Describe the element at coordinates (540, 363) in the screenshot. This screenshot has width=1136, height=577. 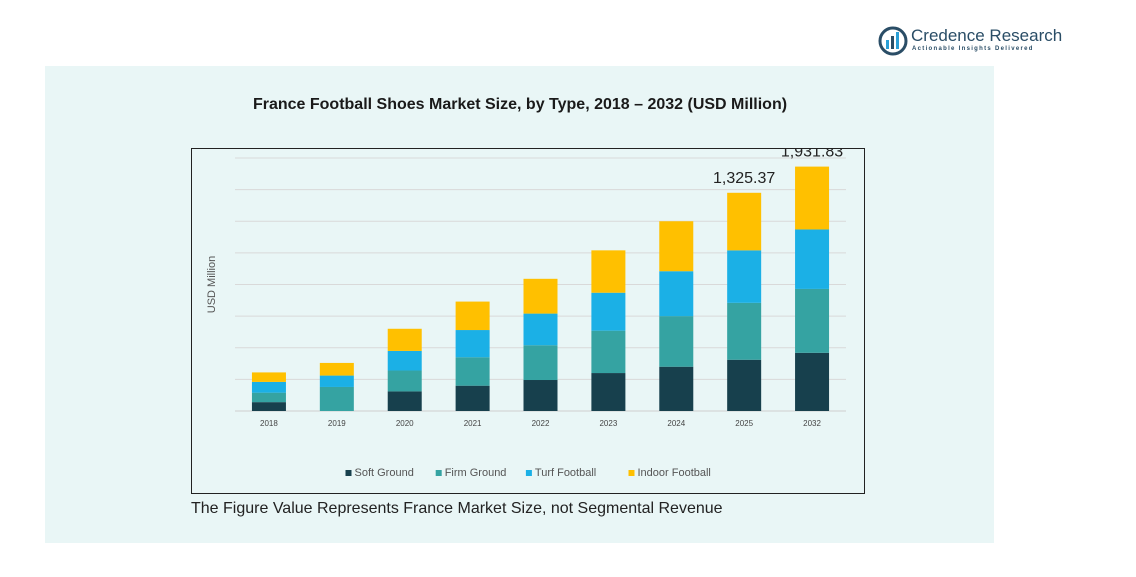
I see `bar-firm-ground-2022` at that location.